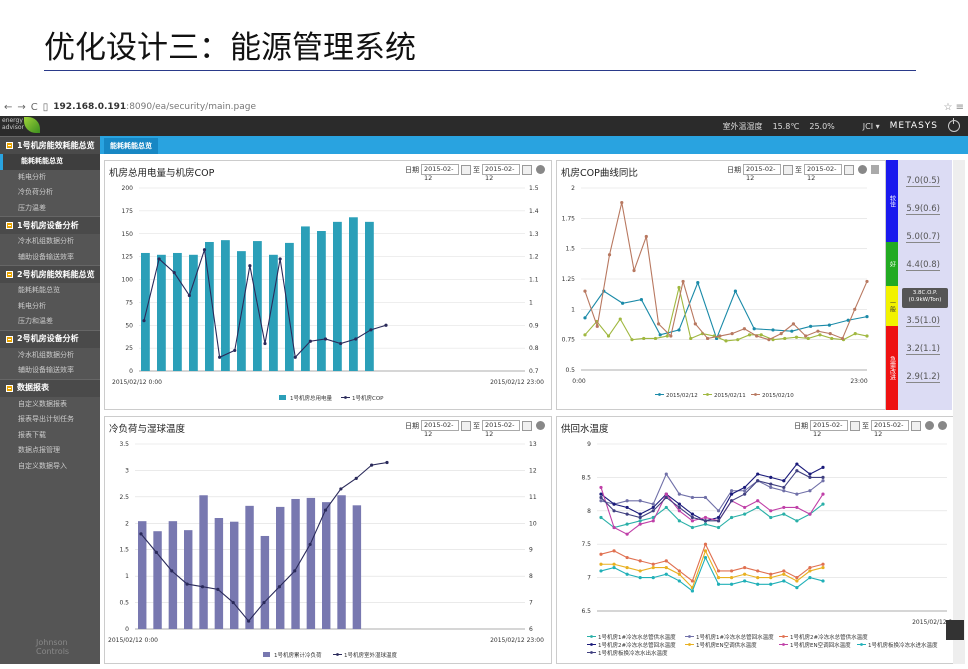 The height and width of the screenshot is (669, 968). What do you see at coordinates (34, 107) in the screenshot?
I see `reload-icon: C` at bounding box center [34, 107].